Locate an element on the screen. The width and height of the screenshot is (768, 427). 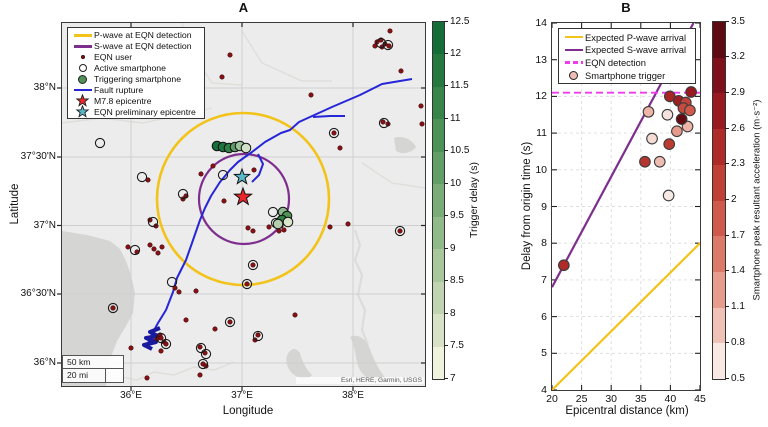
colorbar-tick-label: 3.5 is located at coordinates (738, 21).